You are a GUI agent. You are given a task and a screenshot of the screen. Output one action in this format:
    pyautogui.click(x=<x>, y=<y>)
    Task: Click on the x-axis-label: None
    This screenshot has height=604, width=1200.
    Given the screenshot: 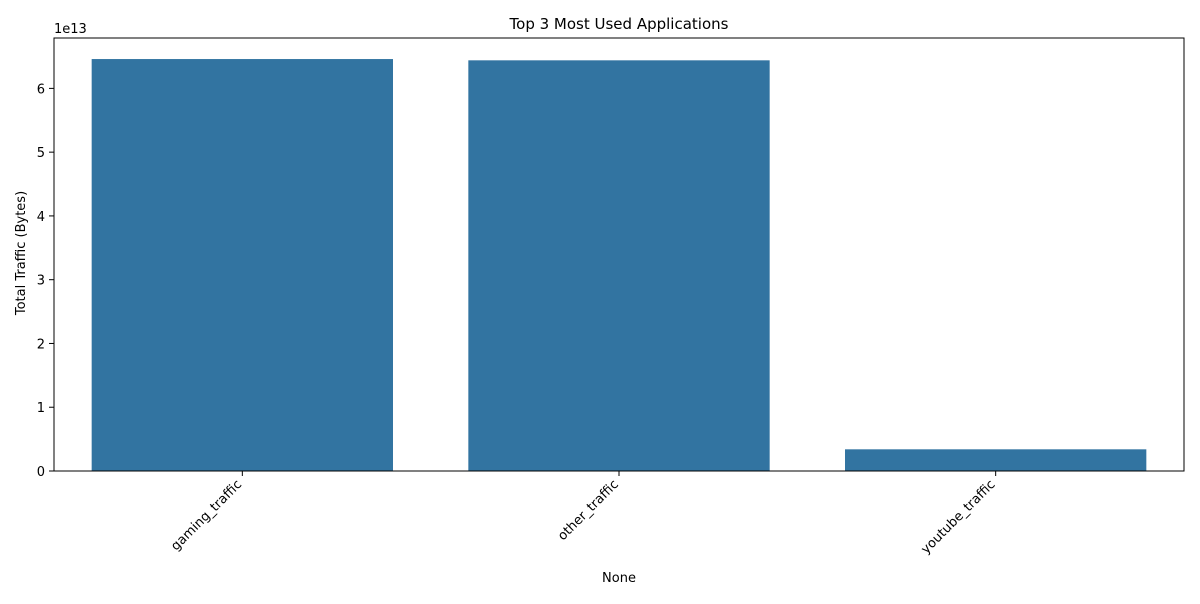 What is the action you would take?
    pyautogui.click(x=619, y=578)
    